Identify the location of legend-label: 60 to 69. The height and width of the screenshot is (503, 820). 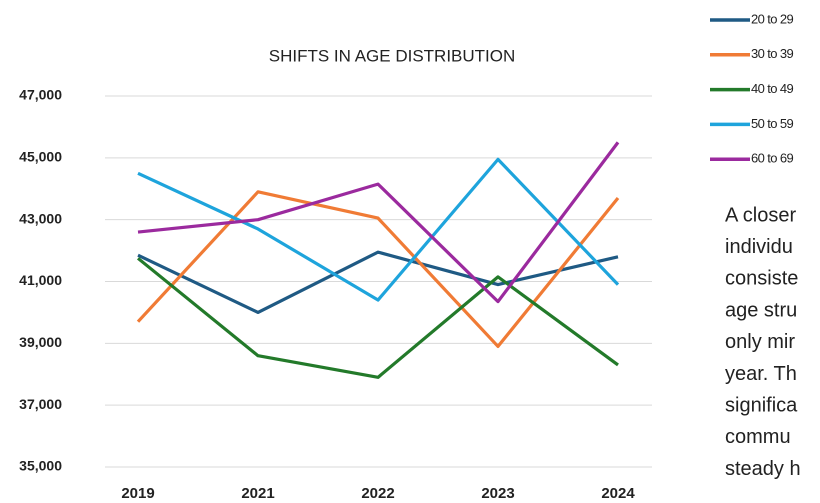
(772, 158).